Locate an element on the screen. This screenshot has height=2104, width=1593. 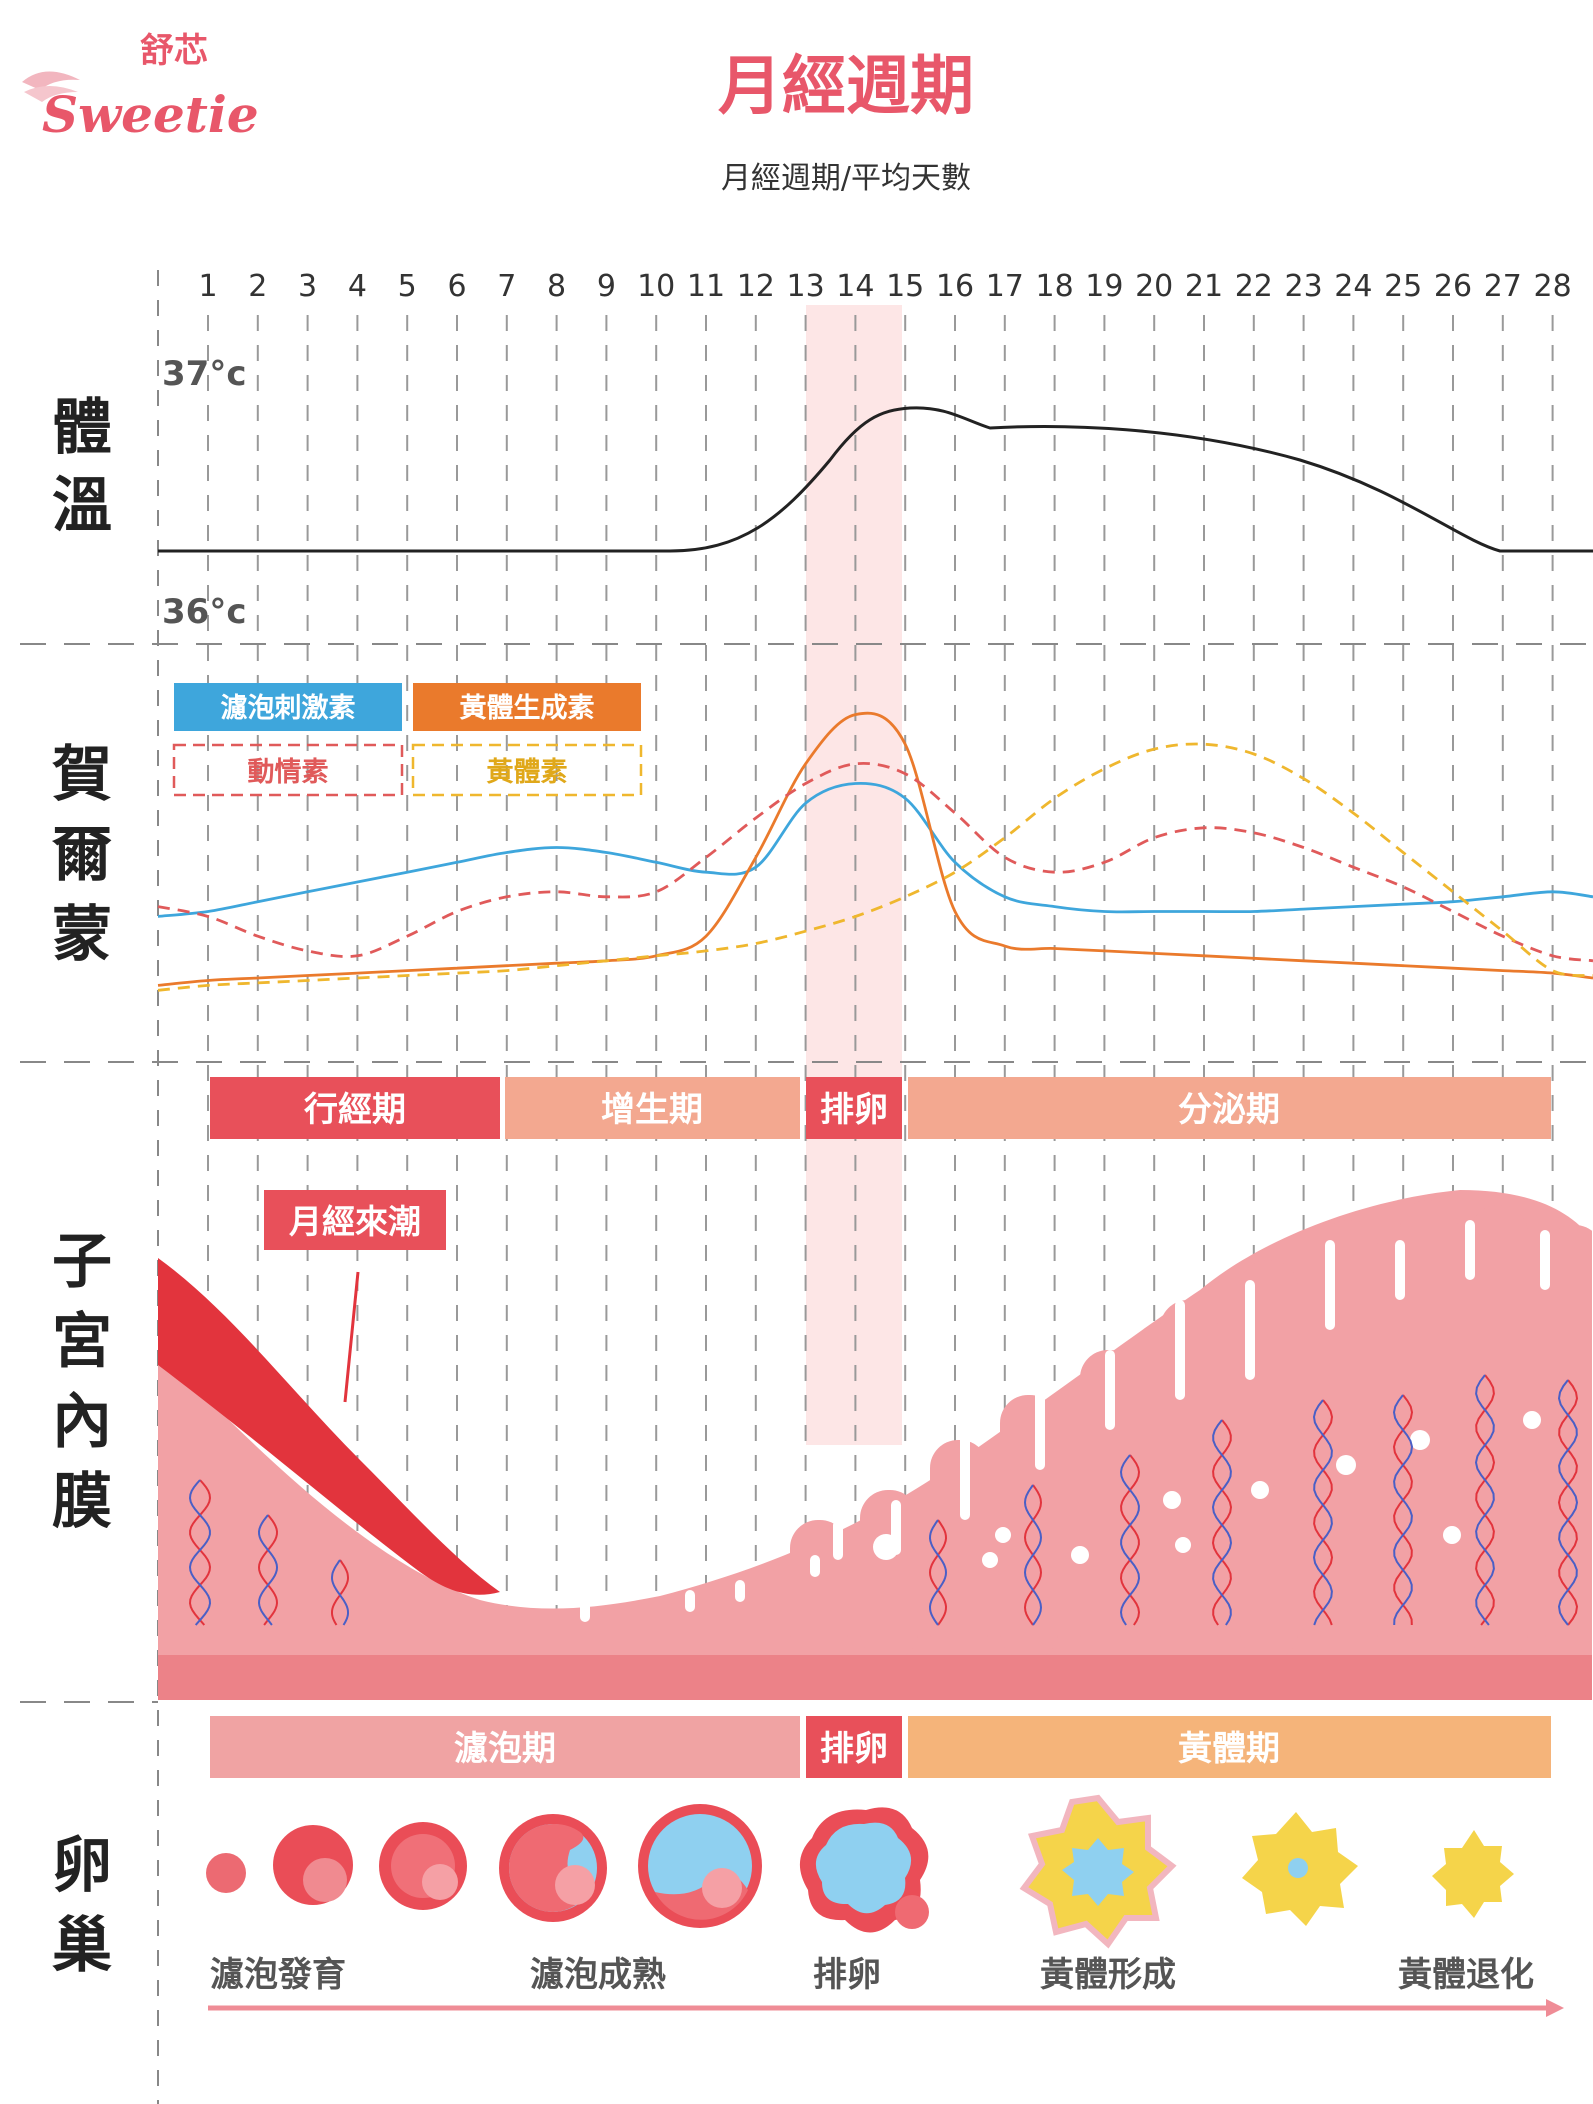
day-label: 21 is located at coordinates (1204, 286).